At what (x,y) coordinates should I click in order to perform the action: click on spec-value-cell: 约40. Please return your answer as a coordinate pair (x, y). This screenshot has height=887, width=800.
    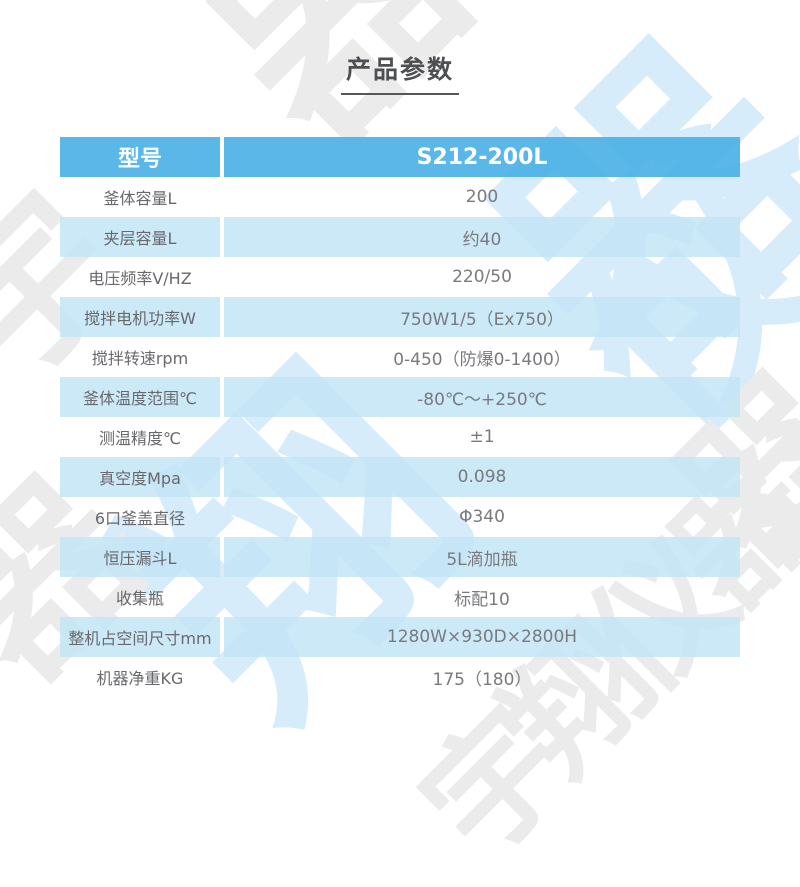
    Looking at the image, I should click on (482, 237).